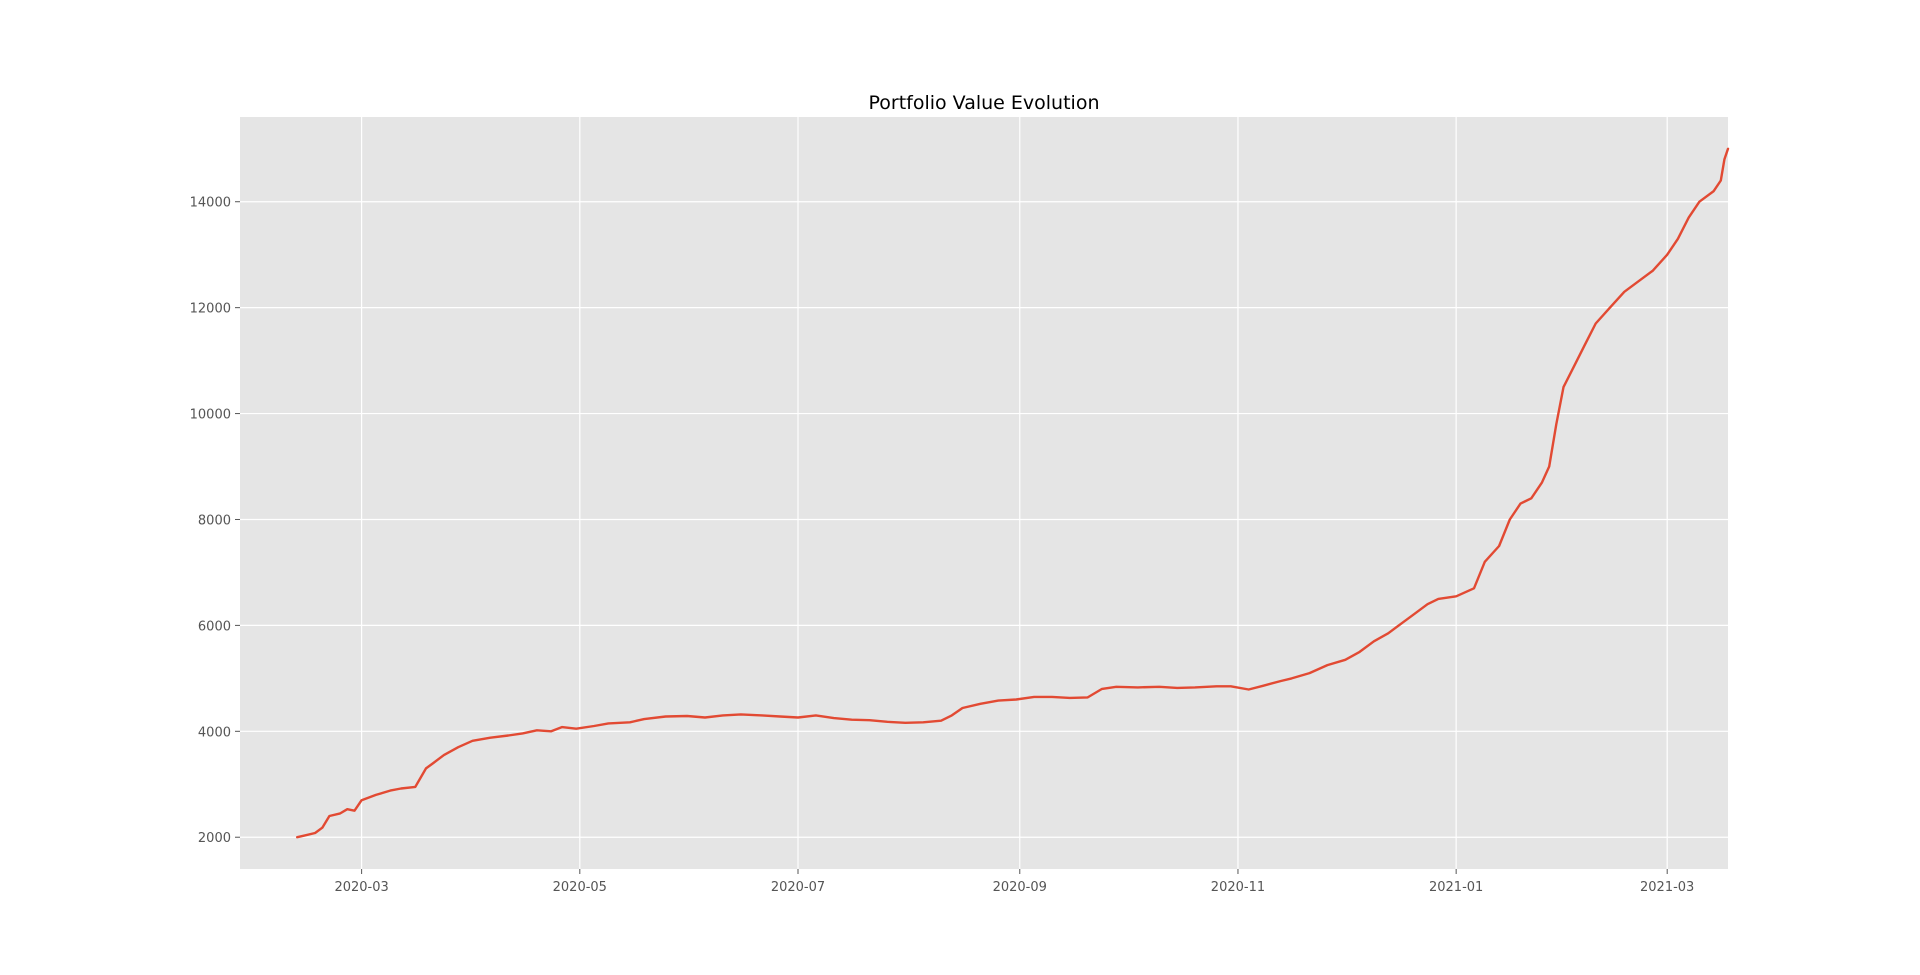 The height and width of the screenshot is (975, 1920). What do you see at coordinates (798, 887) in the screenshot?
I see `x-tick-label: 2020-07` at bounding box center [798, 887].